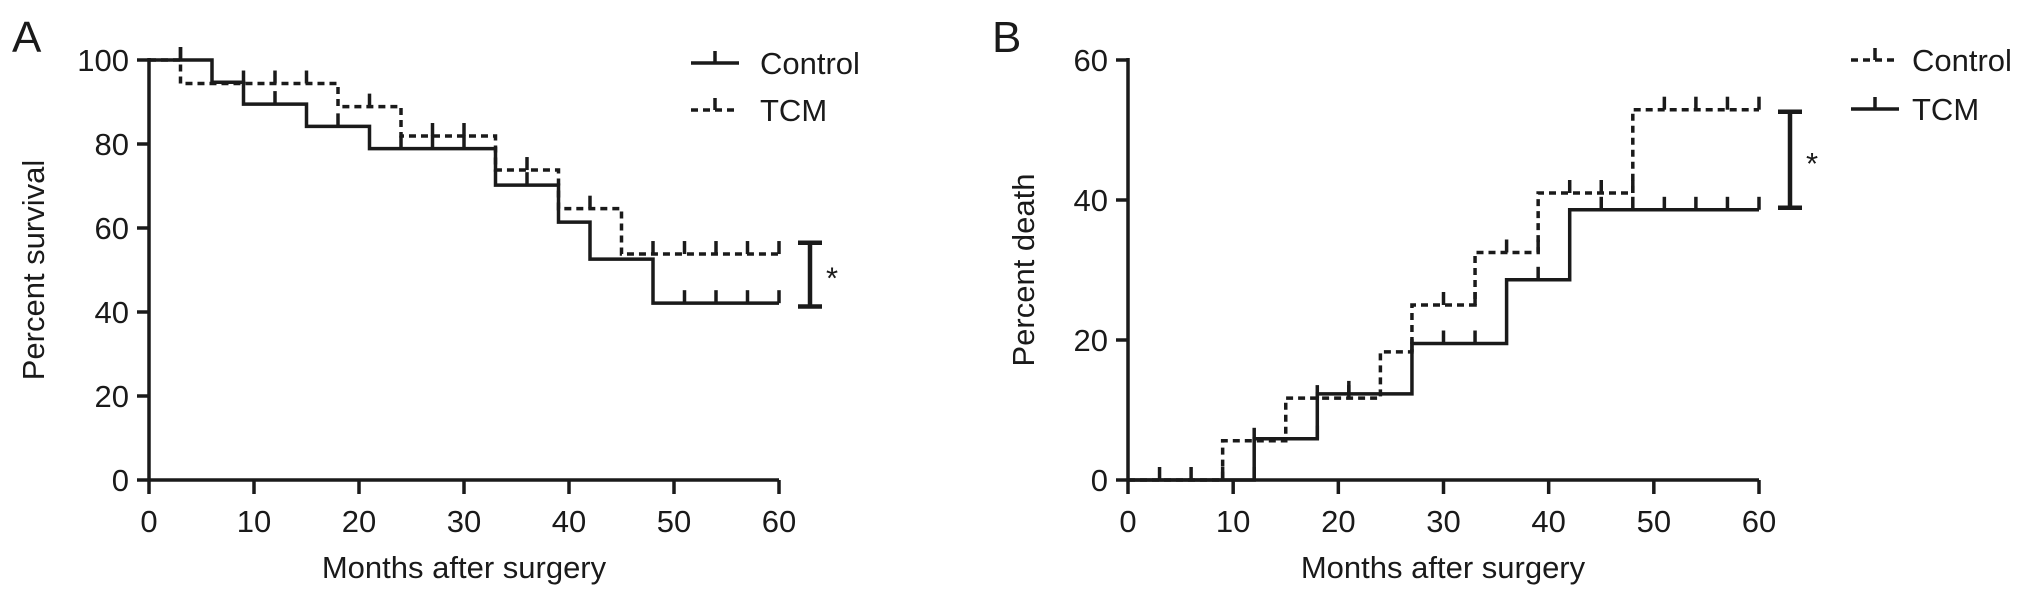  Describe the element at coordinates (112, 144) in the screenshot. I see `y-tick-label: 80` at that location.